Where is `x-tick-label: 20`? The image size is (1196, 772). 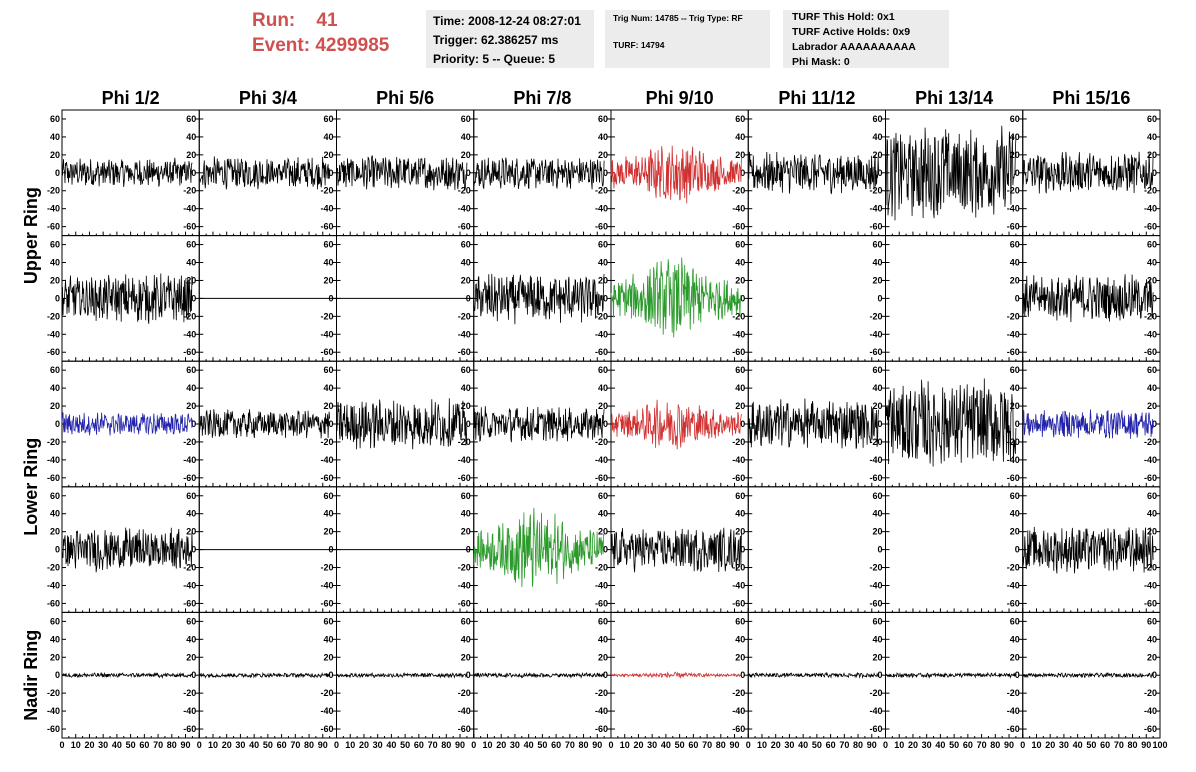 x-tick-label: 20 is located at coordinates (364, 745).